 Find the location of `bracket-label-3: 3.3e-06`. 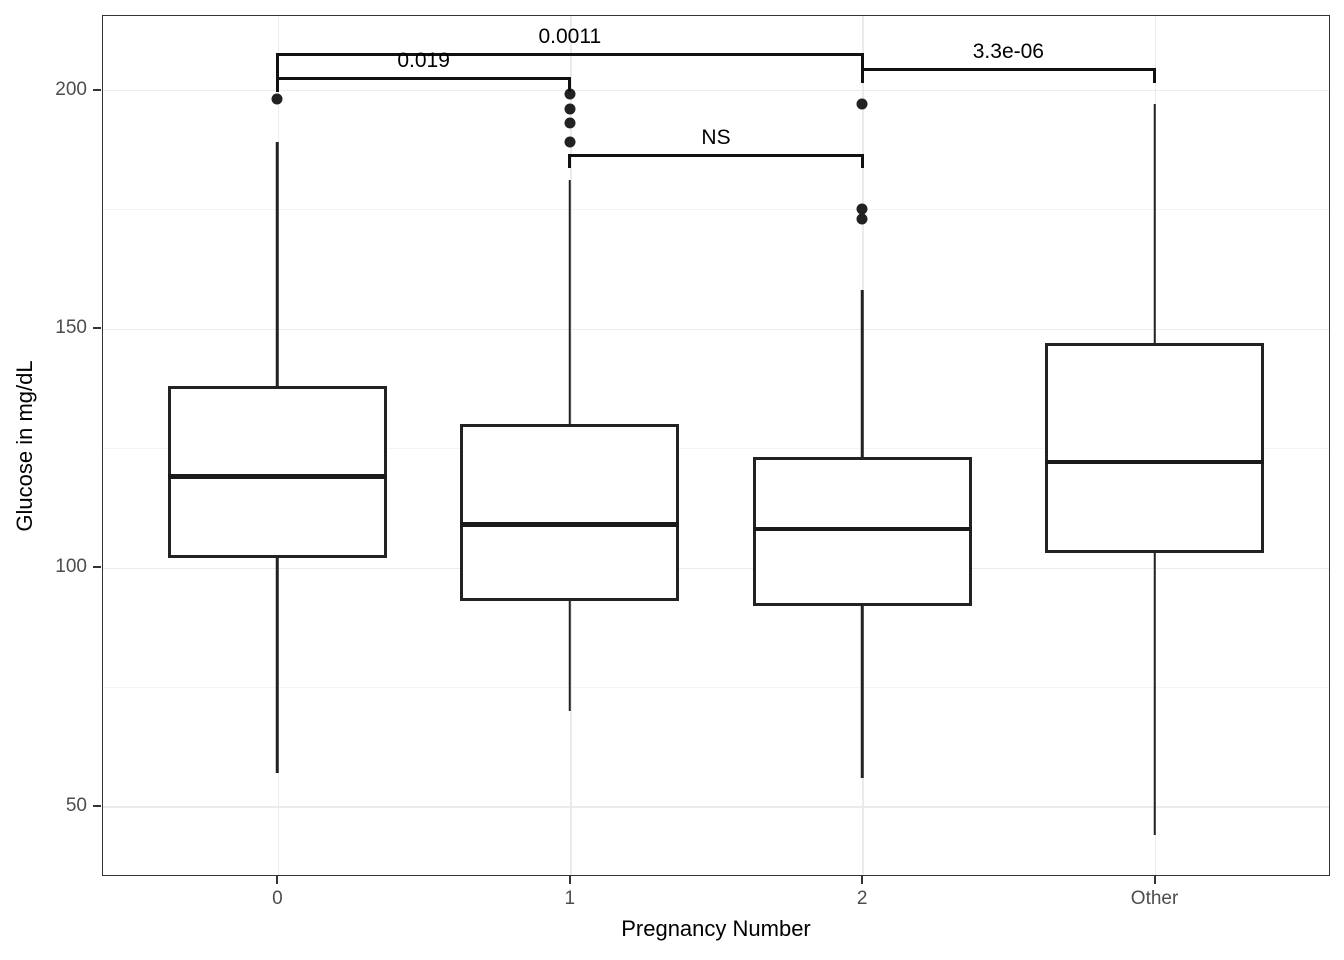

bracket-label-3: 3.3e-06 is located at coordinates (1008, 52).